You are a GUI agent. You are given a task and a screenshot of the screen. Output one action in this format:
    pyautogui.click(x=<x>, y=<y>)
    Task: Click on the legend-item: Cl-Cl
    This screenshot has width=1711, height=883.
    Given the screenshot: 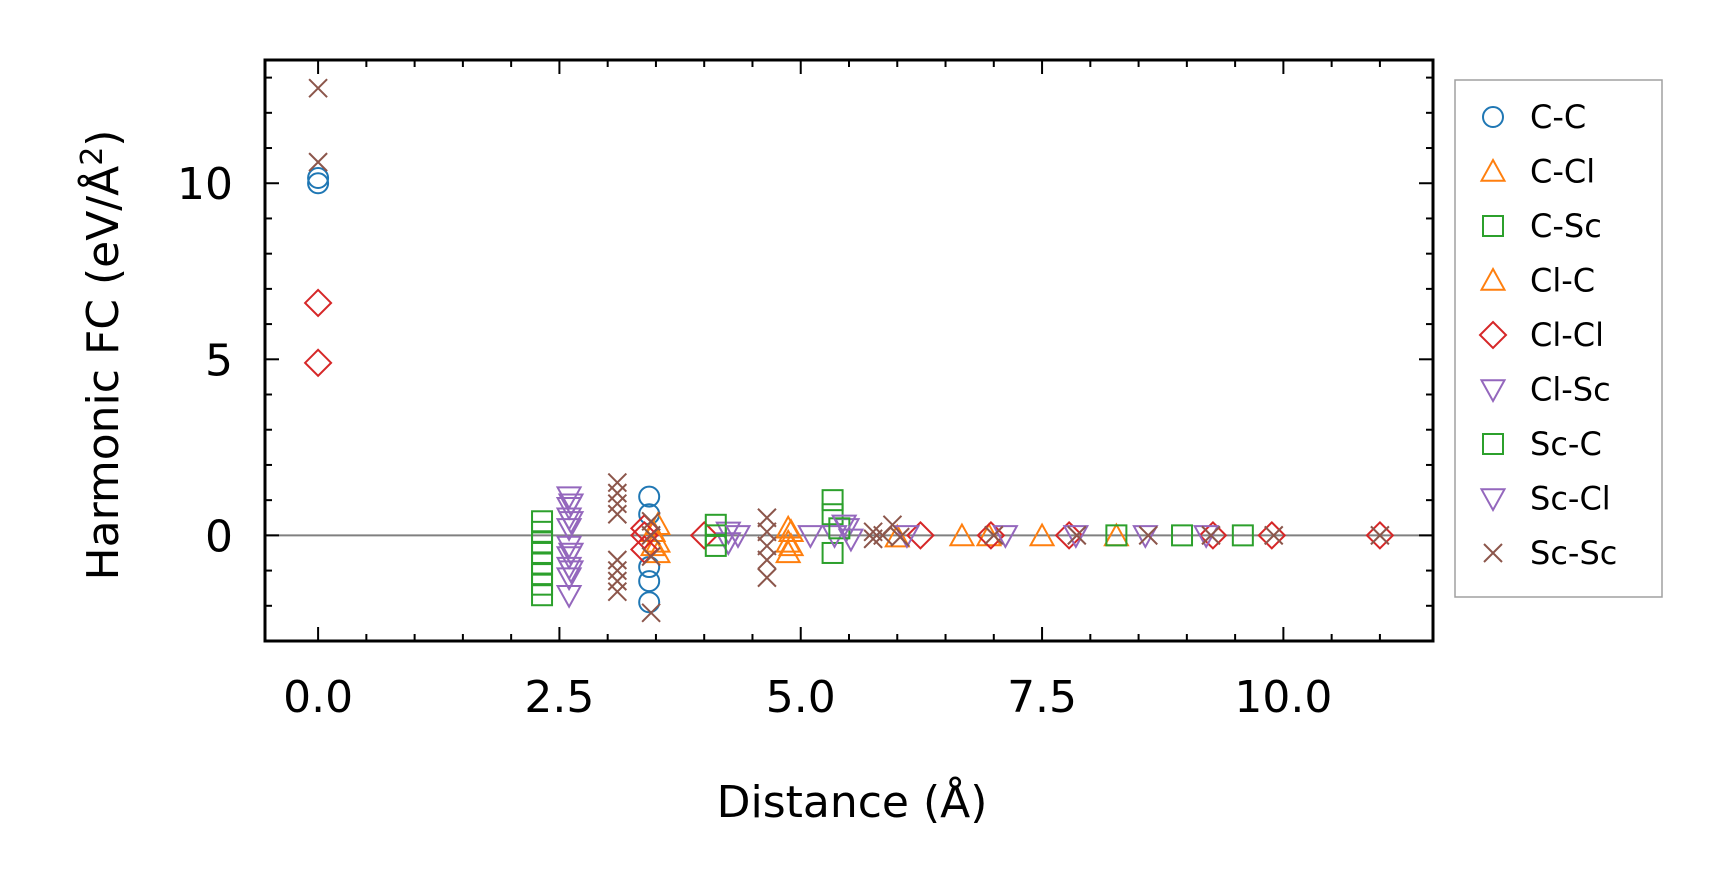 What is the action you would take?
    pyautogui.click(x=1541, y=335)
    